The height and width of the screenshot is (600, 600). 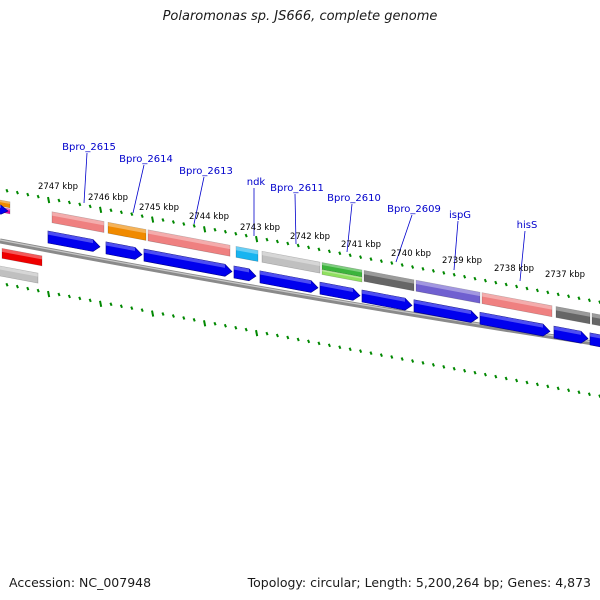 I want to click on gene-label: Bpro_2610, so click(x=354, y=198).